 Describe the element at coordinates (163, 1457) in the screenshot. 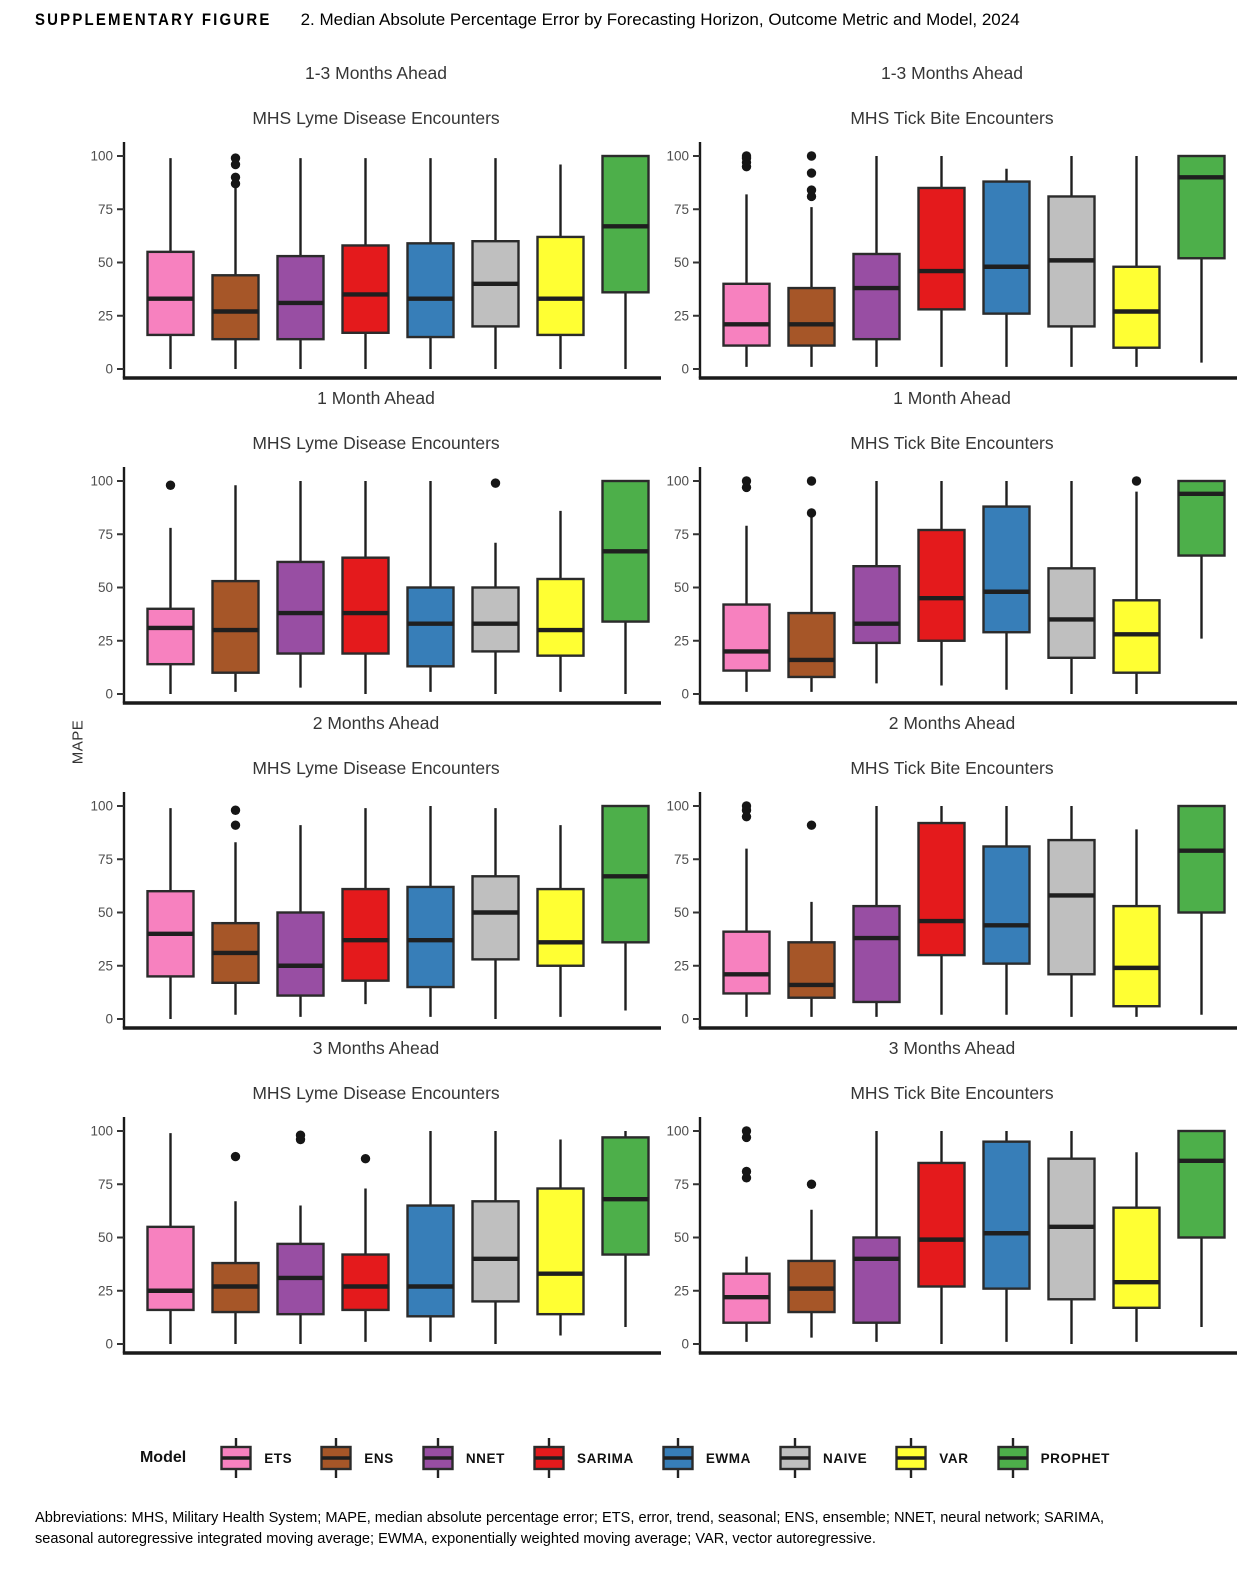

I see `legend-title: Model` at that location.